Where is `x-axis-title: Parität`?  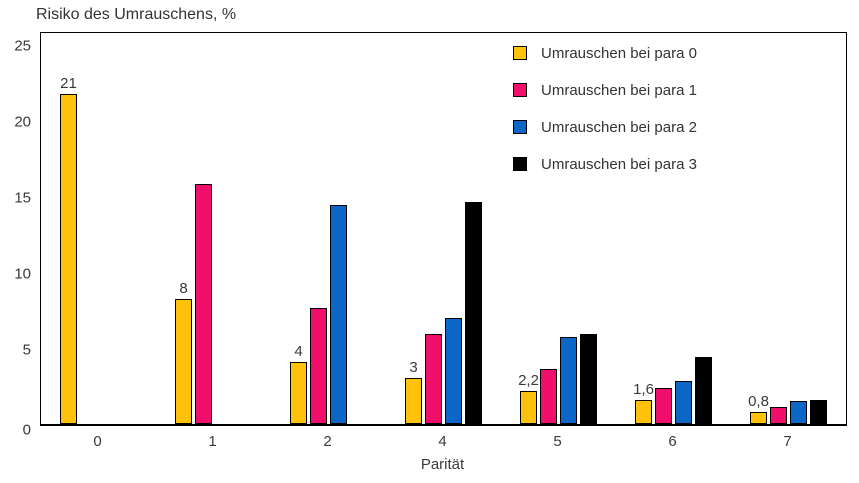 x-axis-title: Parität is located at coordinates (442, 464).